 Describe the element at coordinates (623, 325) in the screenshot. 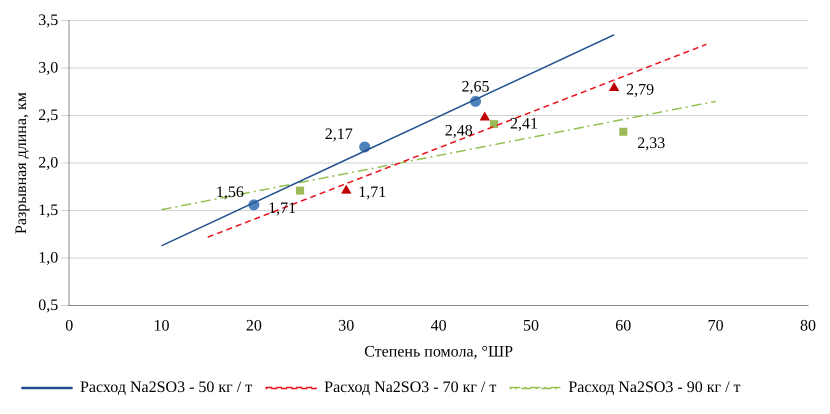

I see `x-tick-label: 60` at that location.